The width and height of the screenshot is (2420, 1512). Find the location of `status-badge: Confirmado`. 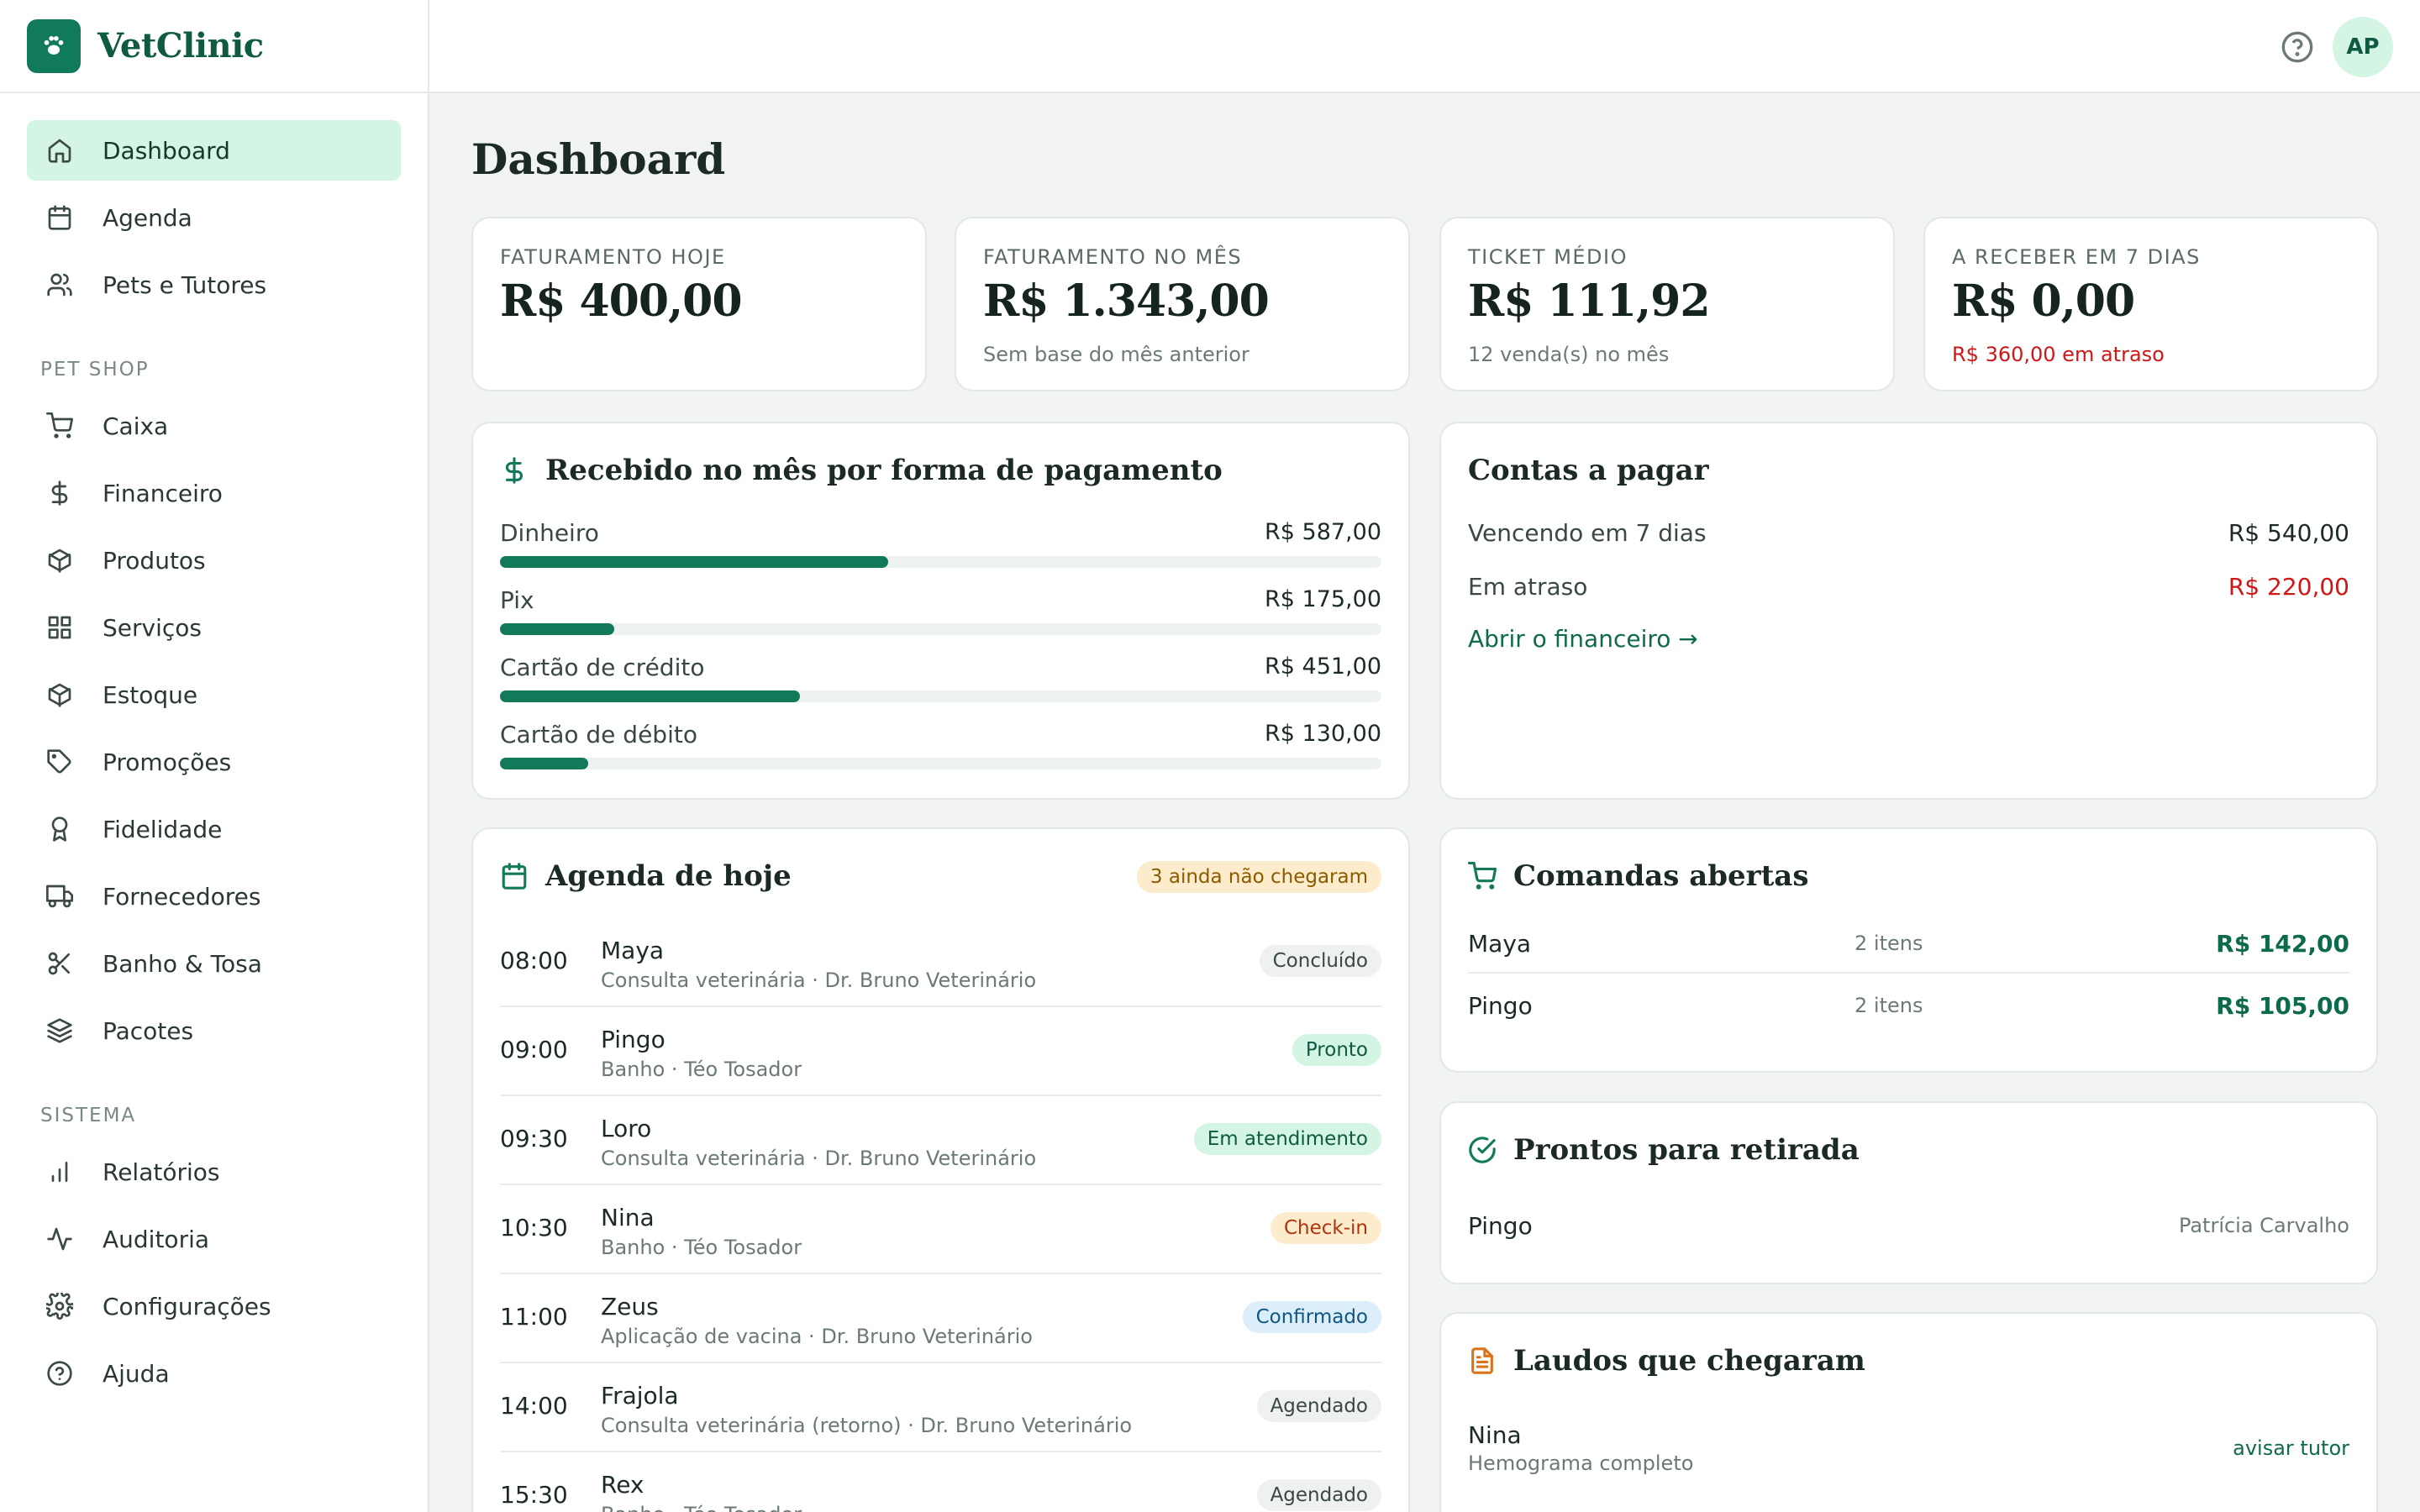

status-badge: Confirmado is located at coordinates (1312, 1317).